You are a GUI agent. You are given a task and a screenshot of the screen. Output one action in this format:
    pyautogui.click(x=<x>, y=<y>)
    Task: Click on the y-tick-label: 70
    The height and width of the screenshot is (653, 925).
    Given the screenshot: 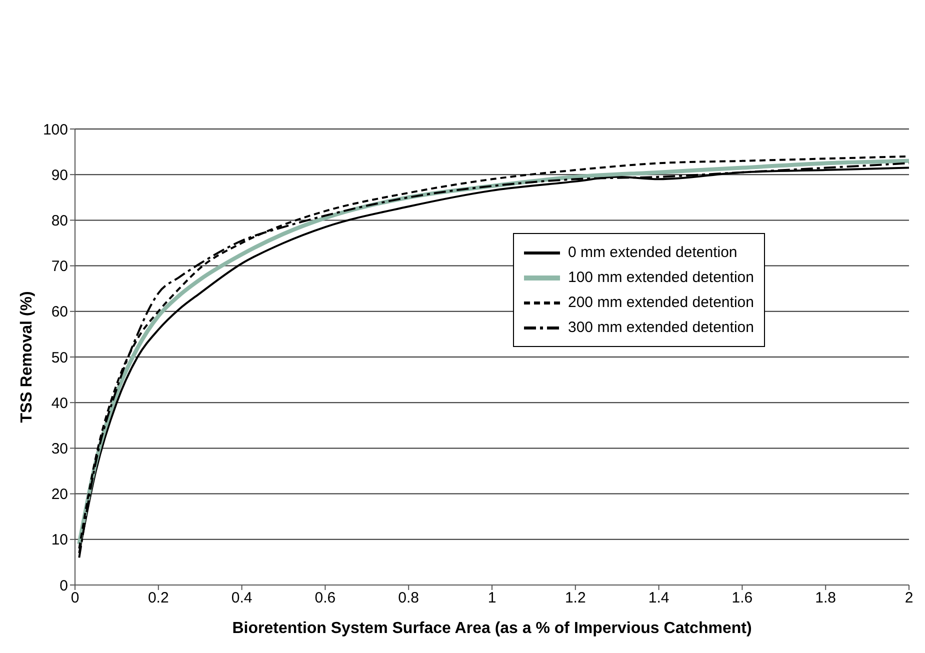 What is the action you would take?
    pyautogui.click(x=59, y=267)
    